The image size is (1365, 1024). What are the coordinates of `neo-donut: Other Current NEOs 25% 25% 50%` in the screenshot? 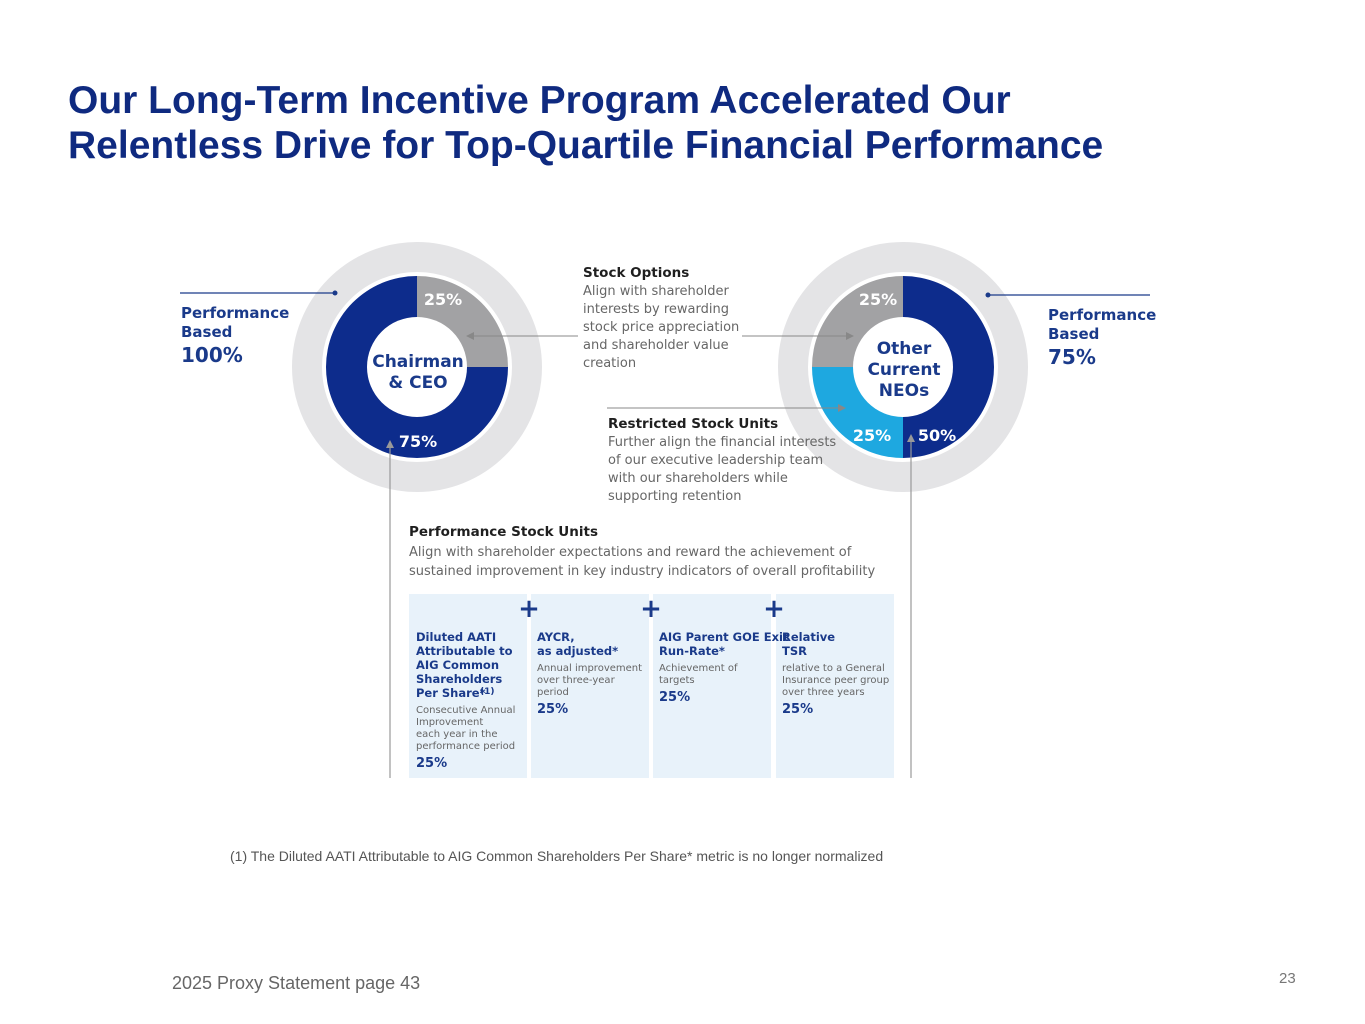 It's located at (903, 367).